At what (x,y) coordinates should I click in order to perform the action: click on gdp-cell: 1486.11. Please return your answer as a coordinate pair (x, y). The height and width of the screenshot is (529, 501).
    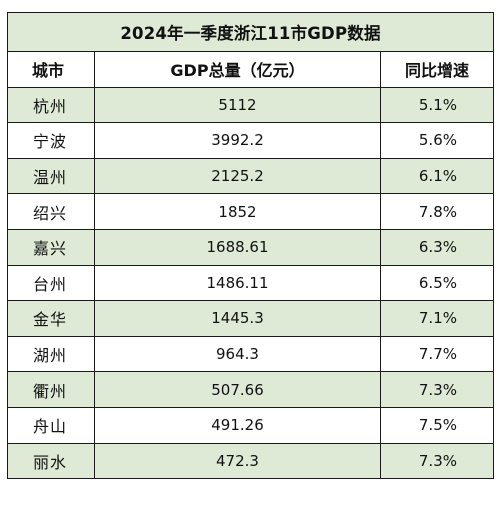
    Looking at the image, I should click on (237, 283).